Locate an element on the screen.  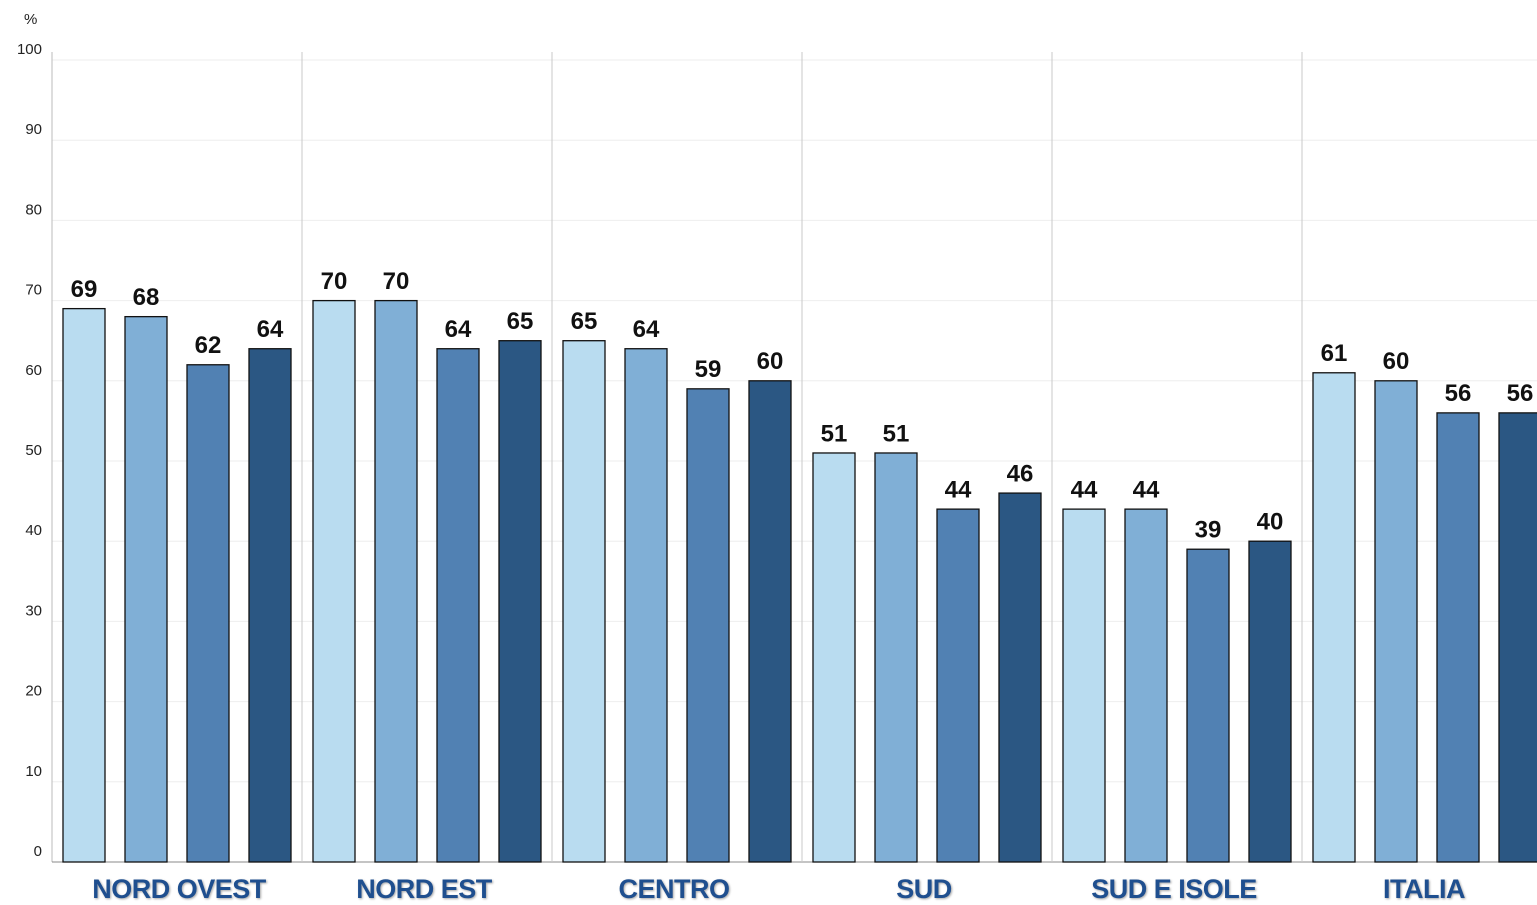
y-tick-label: 40 is located at coordinates (33, 530).